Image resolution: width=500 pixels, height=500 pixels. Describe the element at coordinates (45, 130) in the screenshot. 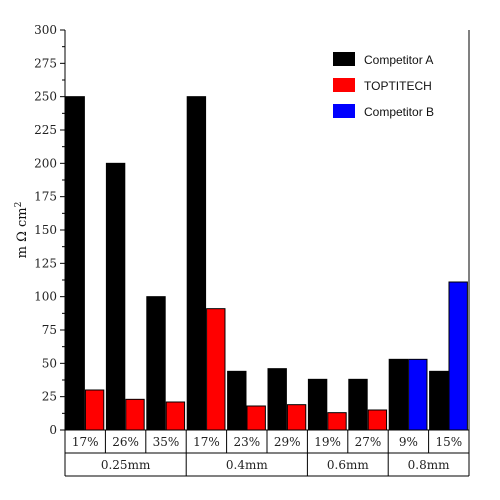

I see `y-tick-label: 225` at that location.